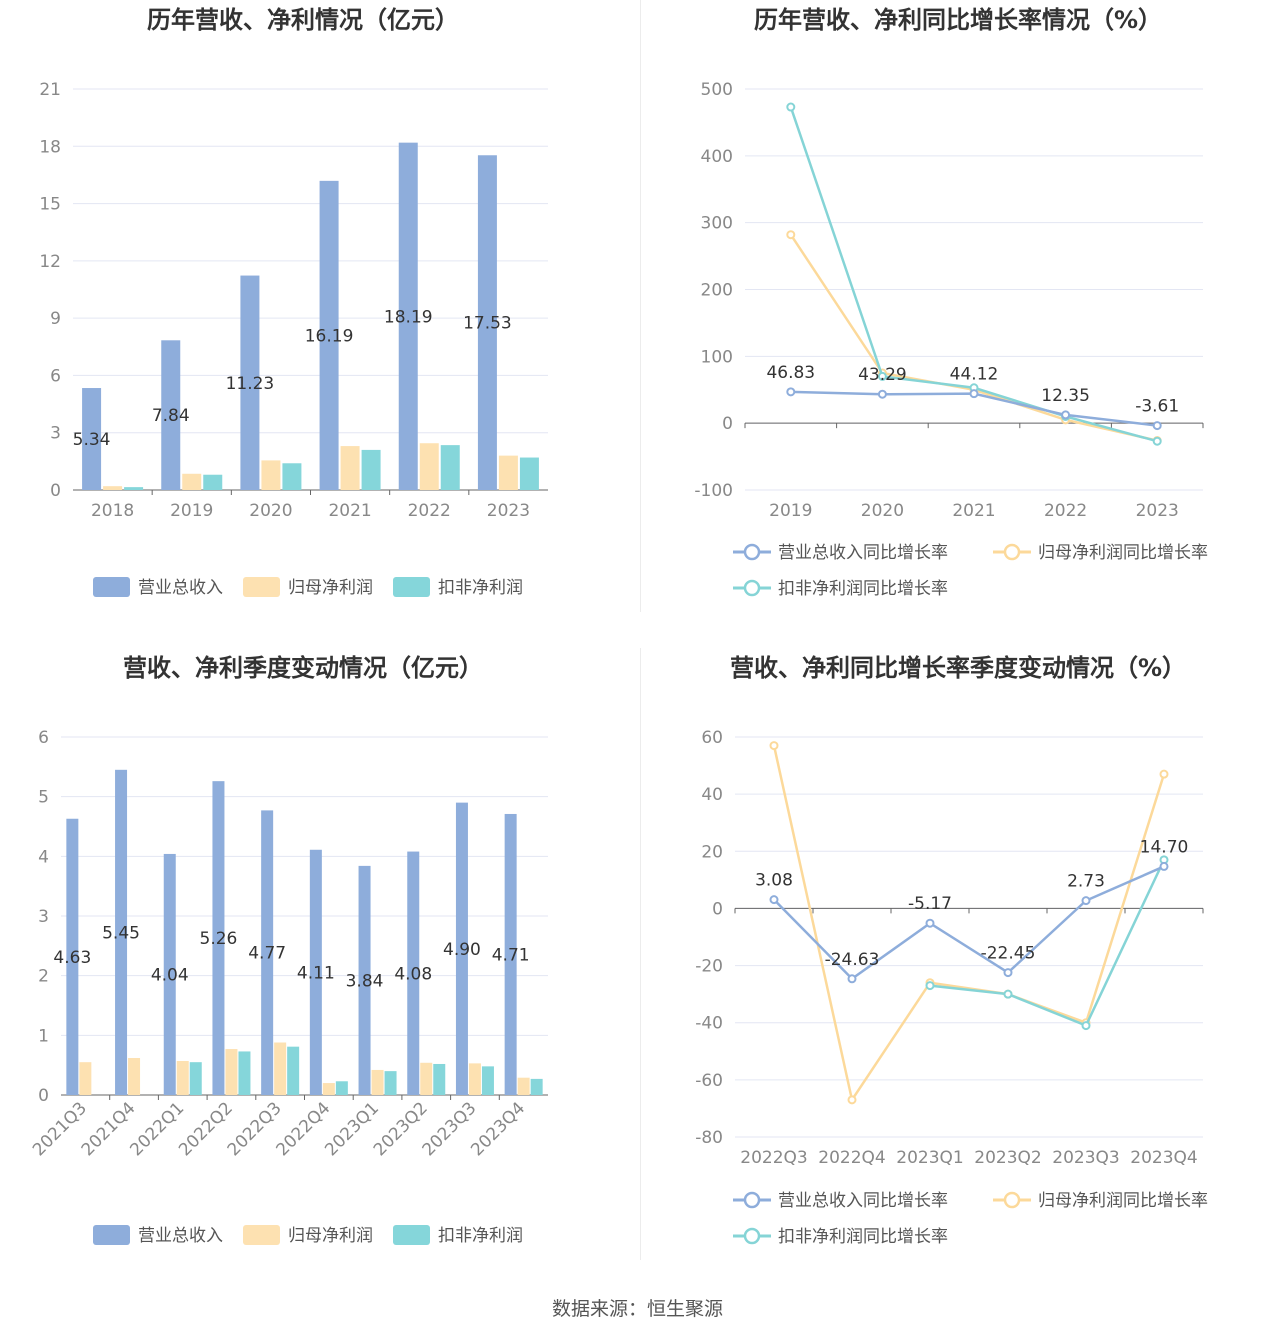 The image size is (1275, 1336). I want to click on point-value-label: 14.70, so click(1164, 847).